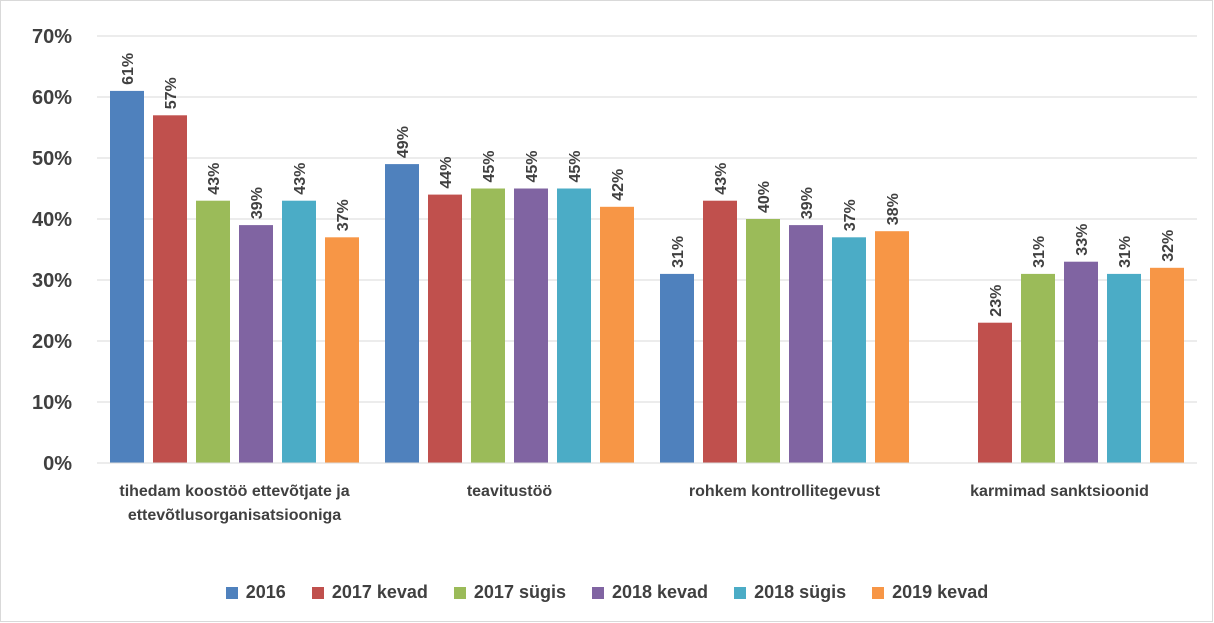 The height and width of the screenshot is (623, 1214). Describe the element at coordinates (403, 142) in the screenshot. I see `data-label: 49%` at that location.